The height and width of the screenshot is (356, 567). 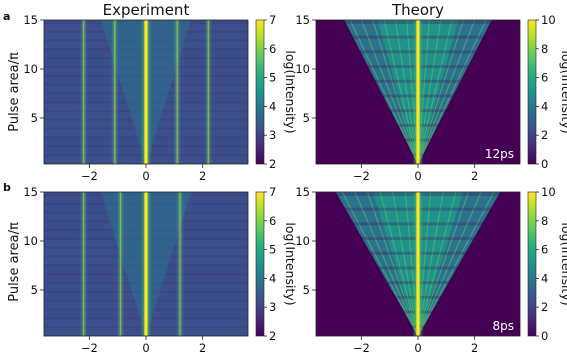 What do you see at coordinates (499, 154) in the screenshot?
I see `pulse-duration-annotation: 12ps` at bounding box center [499, 154].